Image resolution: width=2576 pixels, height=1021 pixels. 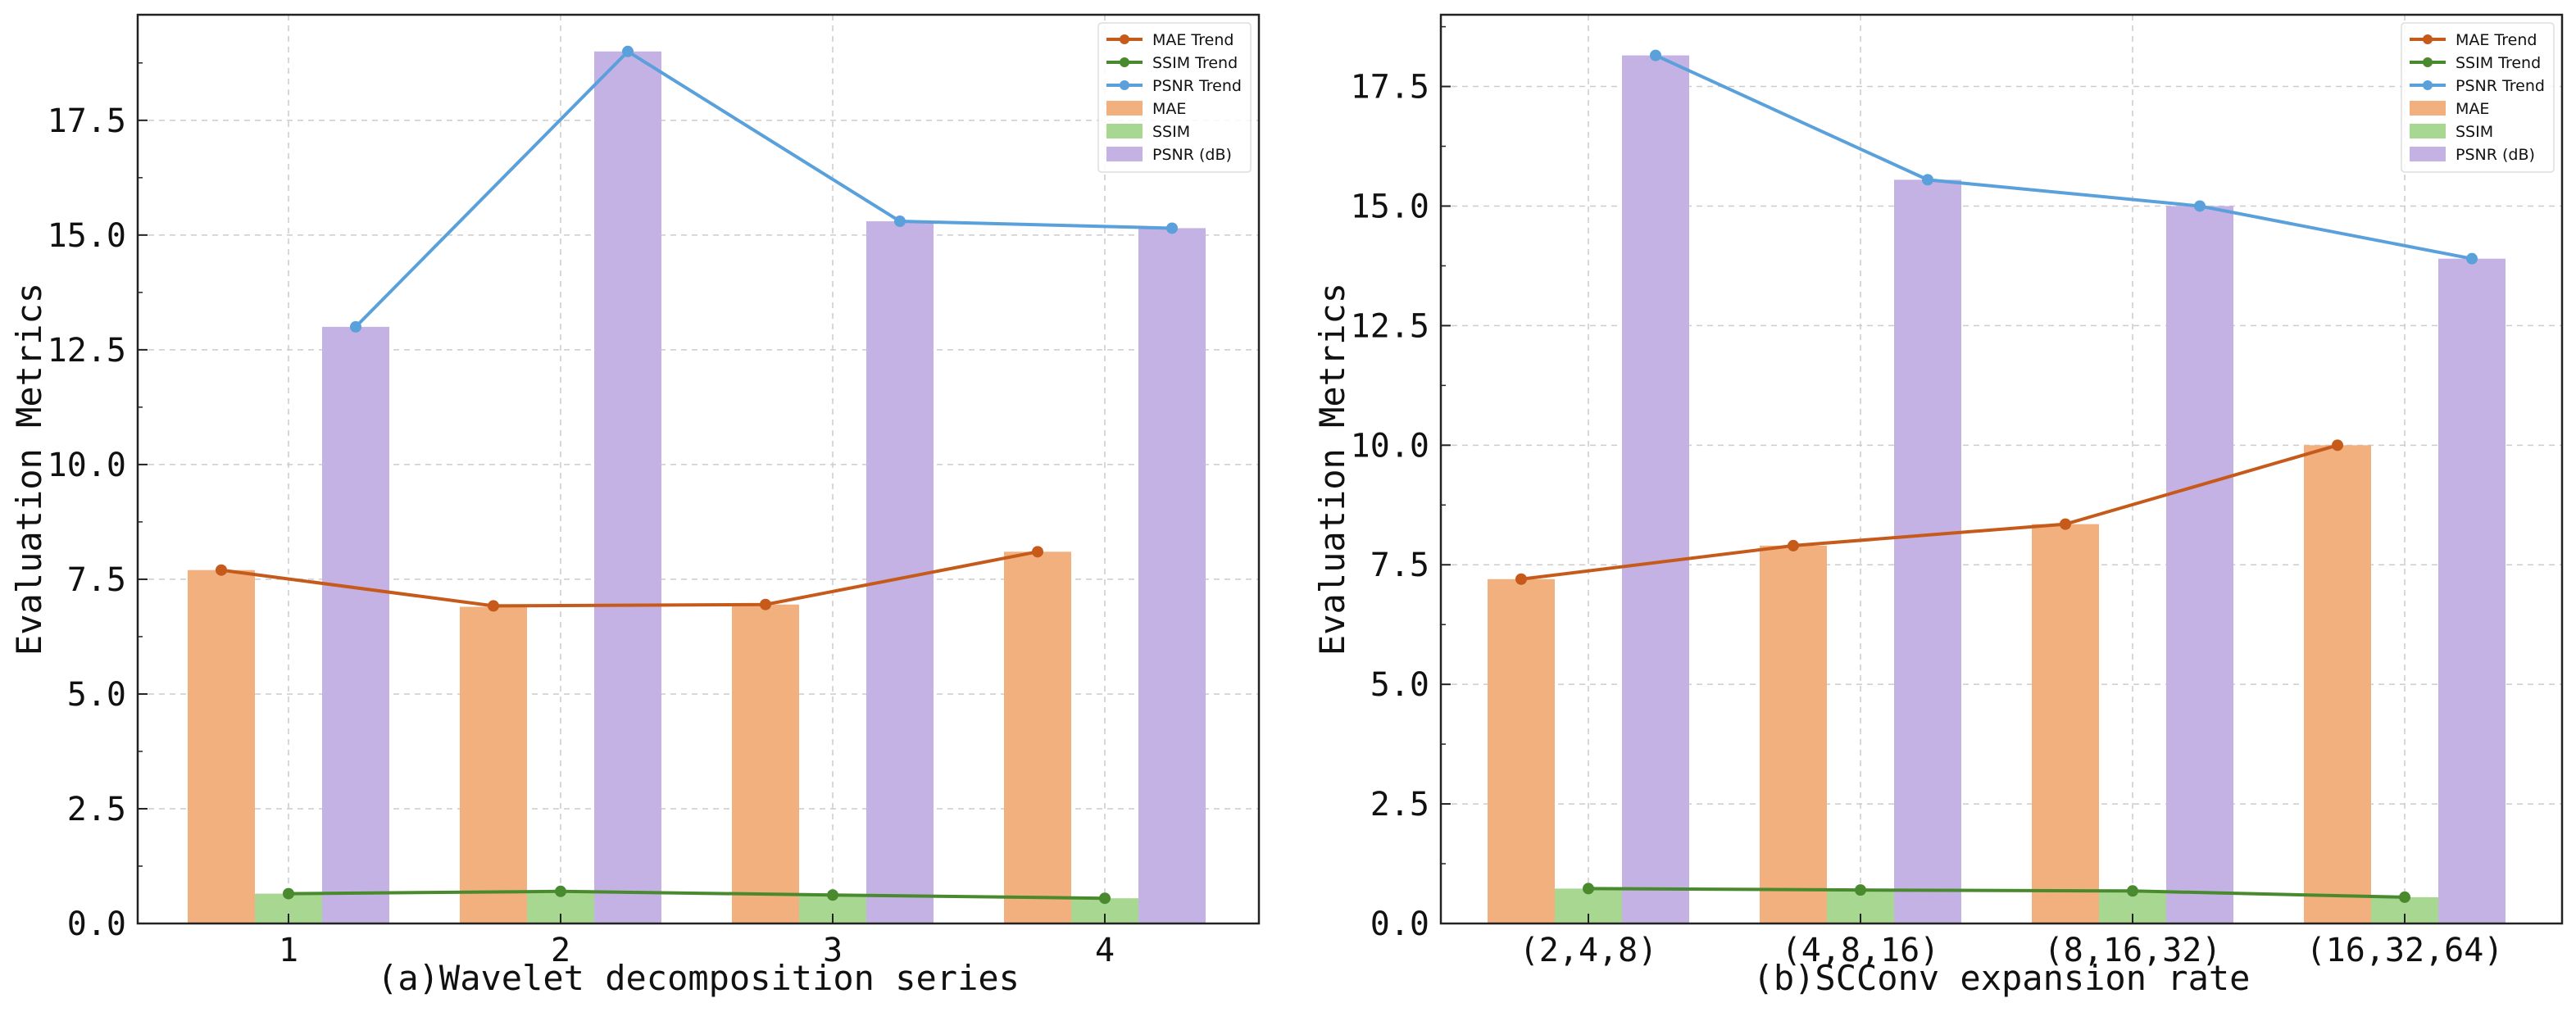 I want to click on x-tick-label: (2,4,8), so click(x=1589, y=950).